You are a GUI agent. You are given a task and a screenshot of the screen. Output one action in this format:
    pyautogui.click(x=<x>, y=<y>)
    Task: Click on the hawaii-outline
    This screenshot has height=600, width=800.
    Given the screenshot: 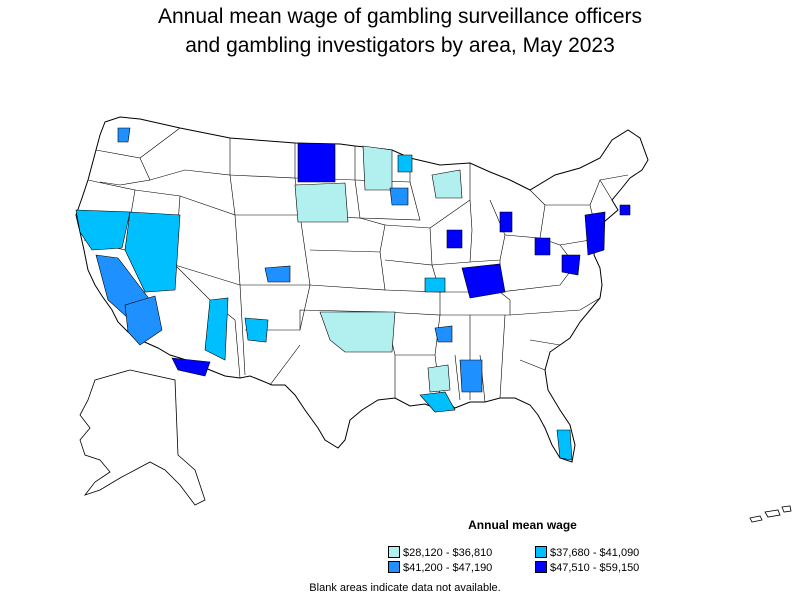 What is the action you would take?
    pyautogui.click(x=770, y=514)
    